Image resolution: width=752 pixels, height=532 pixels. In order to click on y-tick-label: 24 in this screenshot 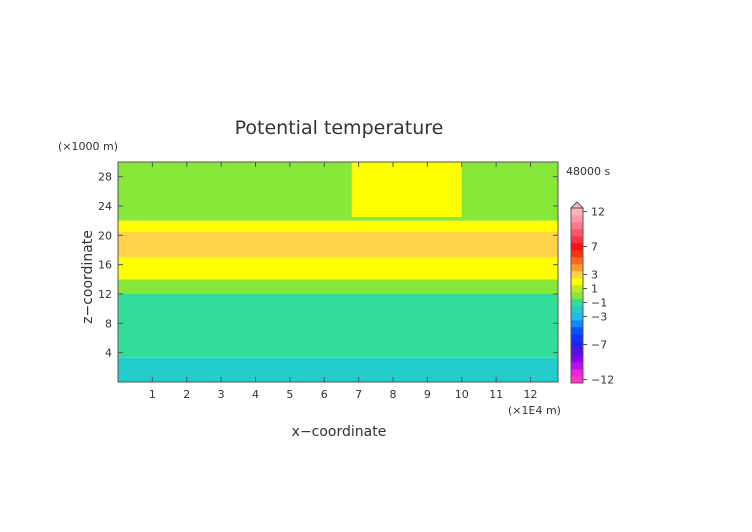, I will do `click(105, 206)`.